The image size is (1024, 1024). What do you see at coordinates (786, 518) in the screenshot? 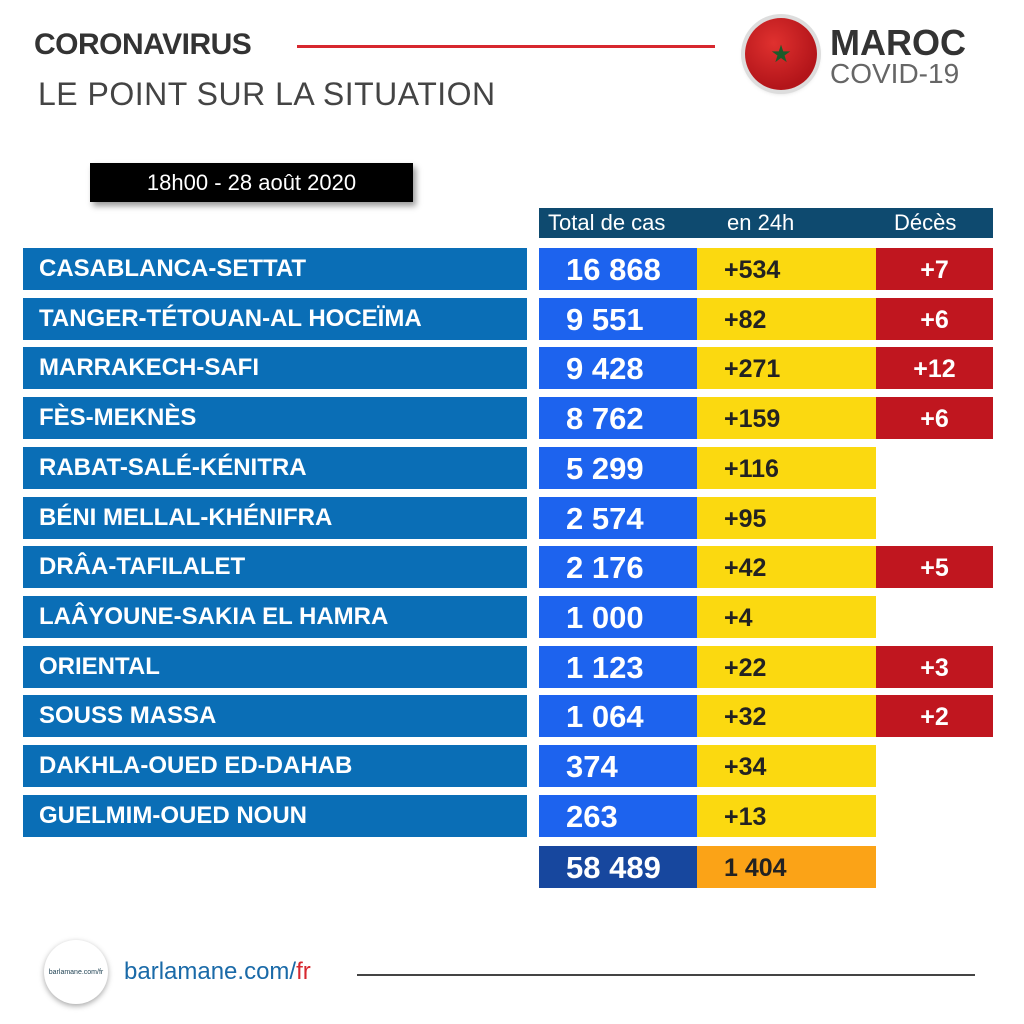
I see `new-24h-cell: +95` at bounding box center [786, 518].